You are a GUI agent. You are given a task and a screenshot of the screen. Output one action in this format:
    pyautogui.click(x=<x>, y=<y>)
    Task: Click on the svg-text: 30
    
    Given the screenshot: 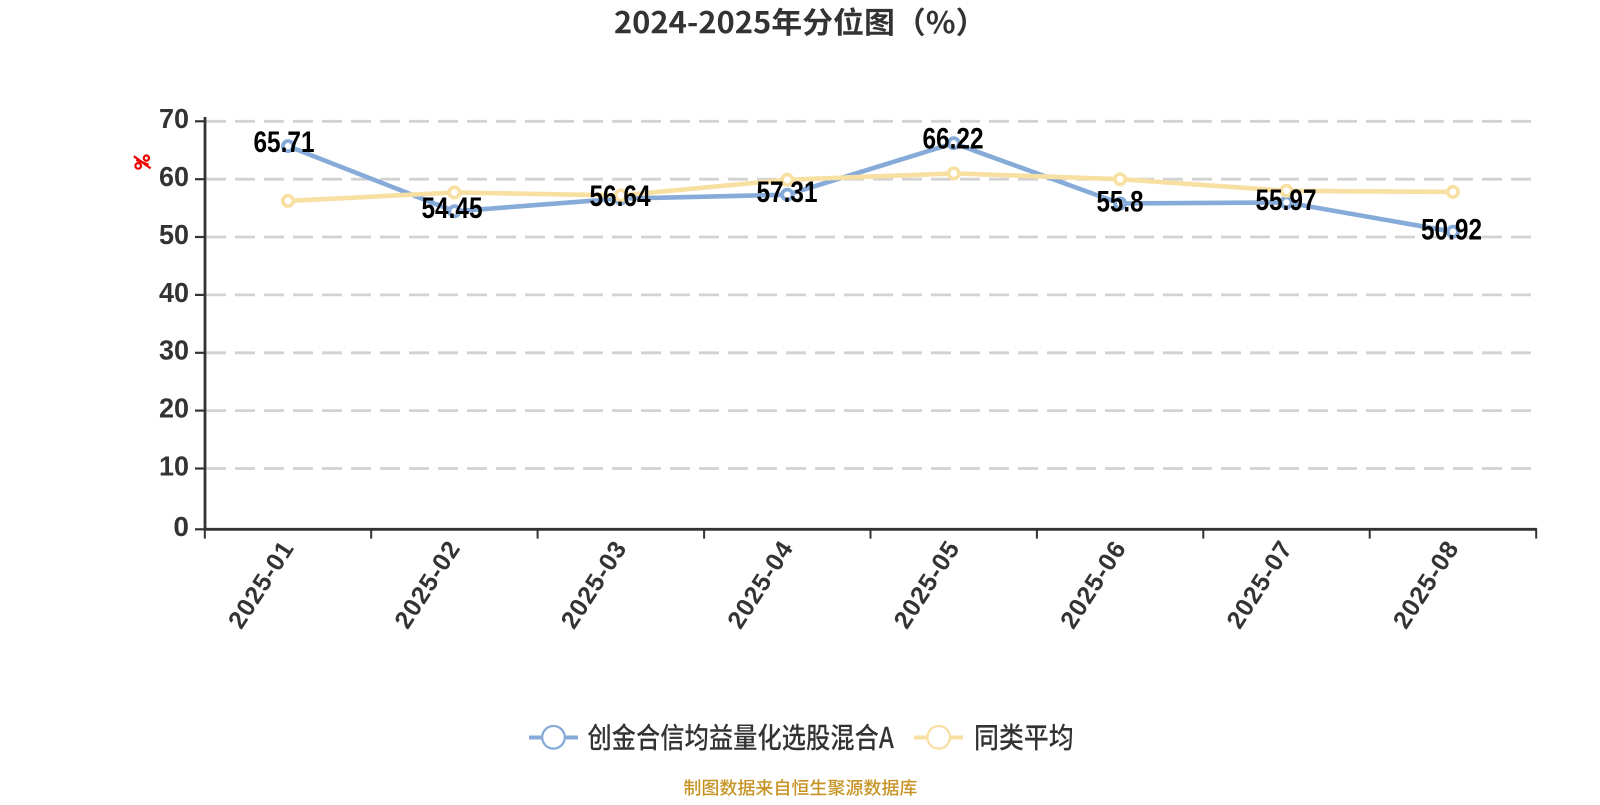 What is the action you would take?
    pyautogui.click(x=174, y=350)
    